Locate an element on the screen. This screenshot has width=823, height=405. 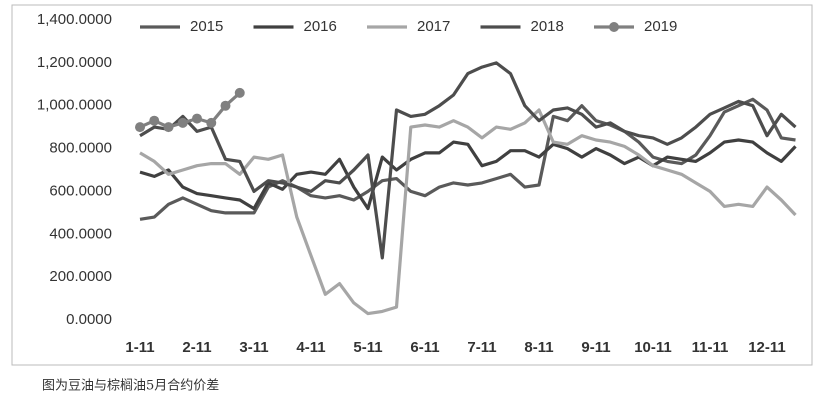
x-tick-label: 3-11 is located at coordinates (253, 347).